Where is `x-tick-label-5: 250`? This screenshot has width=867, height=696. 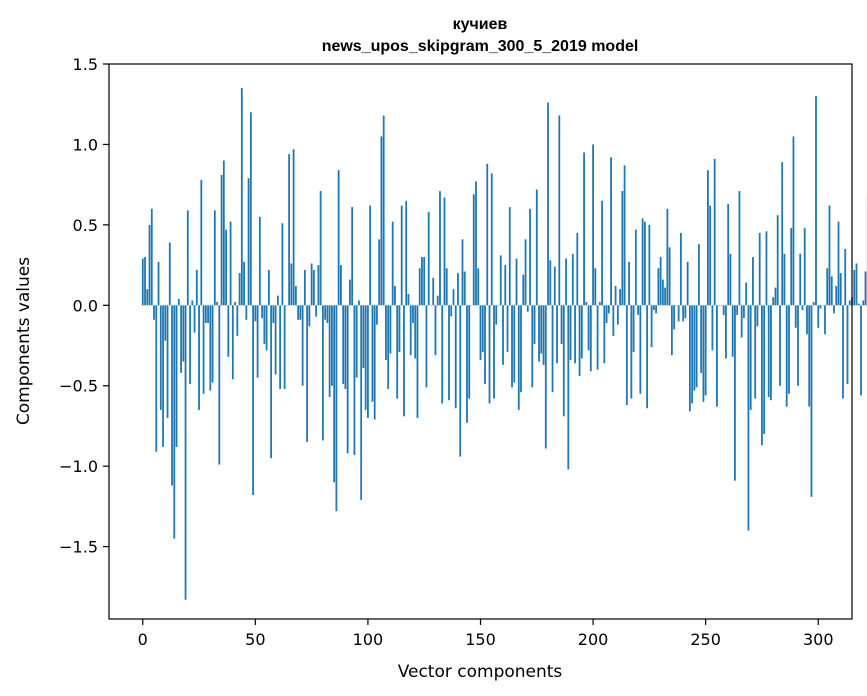 x-tick-label-5: 250 is located at coordinates (705, 639).